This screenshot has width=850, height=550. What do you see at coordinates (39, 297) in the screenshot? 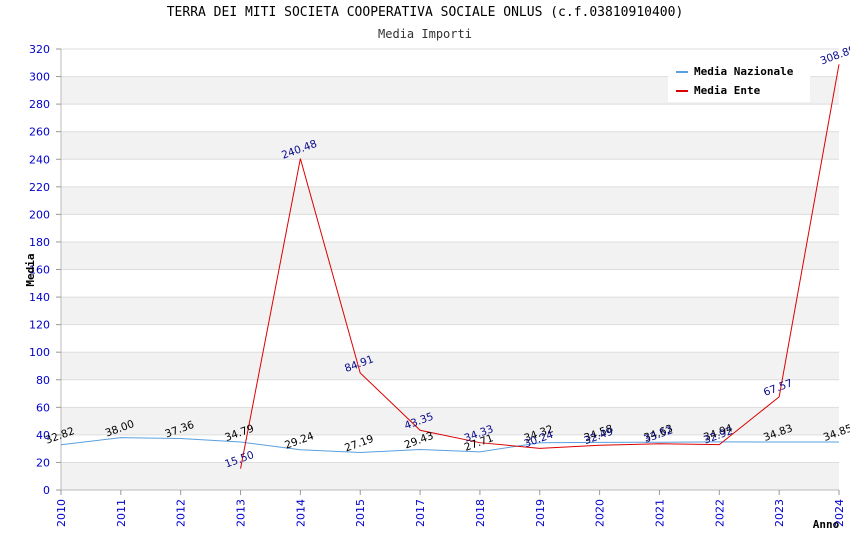
I see `y-tick-label: 140` at bounding box center [39, 297].